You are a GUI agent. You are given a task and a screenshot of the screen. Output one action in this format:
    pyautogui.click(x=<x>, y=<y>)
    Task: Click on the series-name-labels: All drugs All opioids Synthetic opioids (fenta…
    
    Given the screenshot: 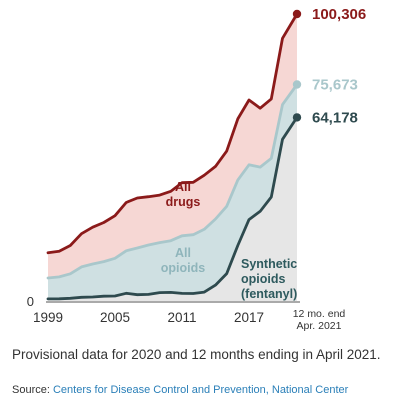 What is the action you would take?
    pyautogui.click(x=229, y=240)
    